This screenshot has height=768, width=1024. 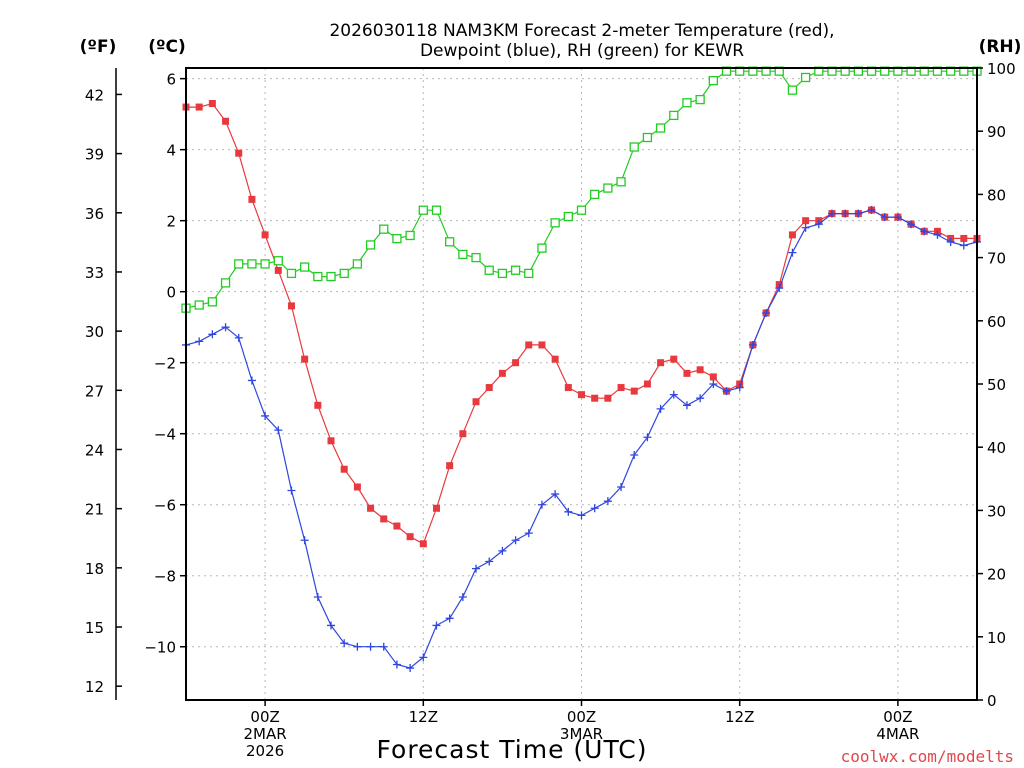 I want to click on y-tick-label-rh: 90, so click(x=996, y=132).